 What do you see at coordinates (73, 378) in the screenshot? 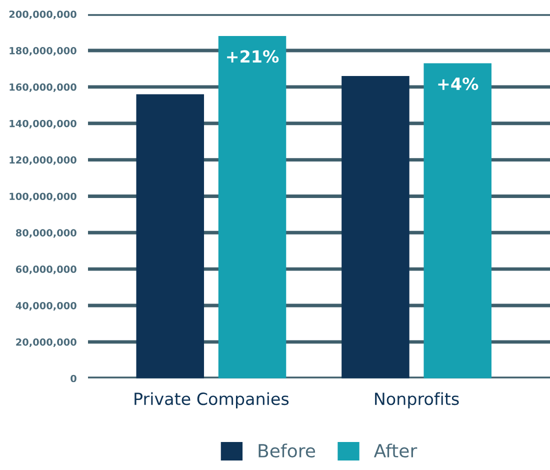
I see `y-tick-label: 0` at bounding box center [73, 378].